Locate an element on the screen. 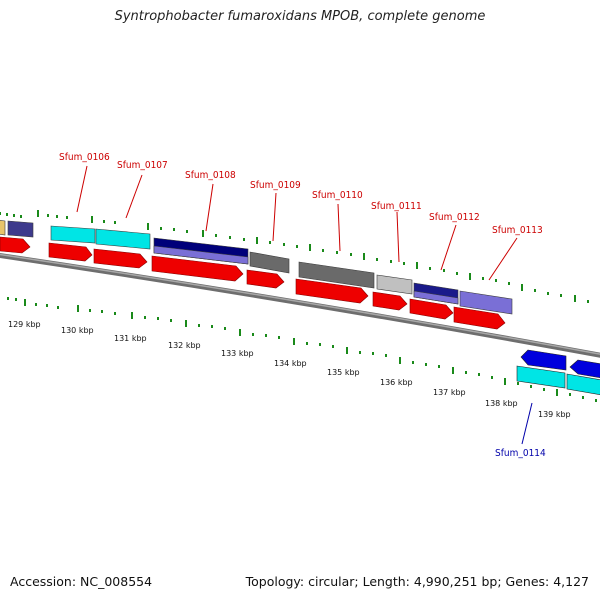  tick-label: 136 kbp is located at coordinates (396, 382).